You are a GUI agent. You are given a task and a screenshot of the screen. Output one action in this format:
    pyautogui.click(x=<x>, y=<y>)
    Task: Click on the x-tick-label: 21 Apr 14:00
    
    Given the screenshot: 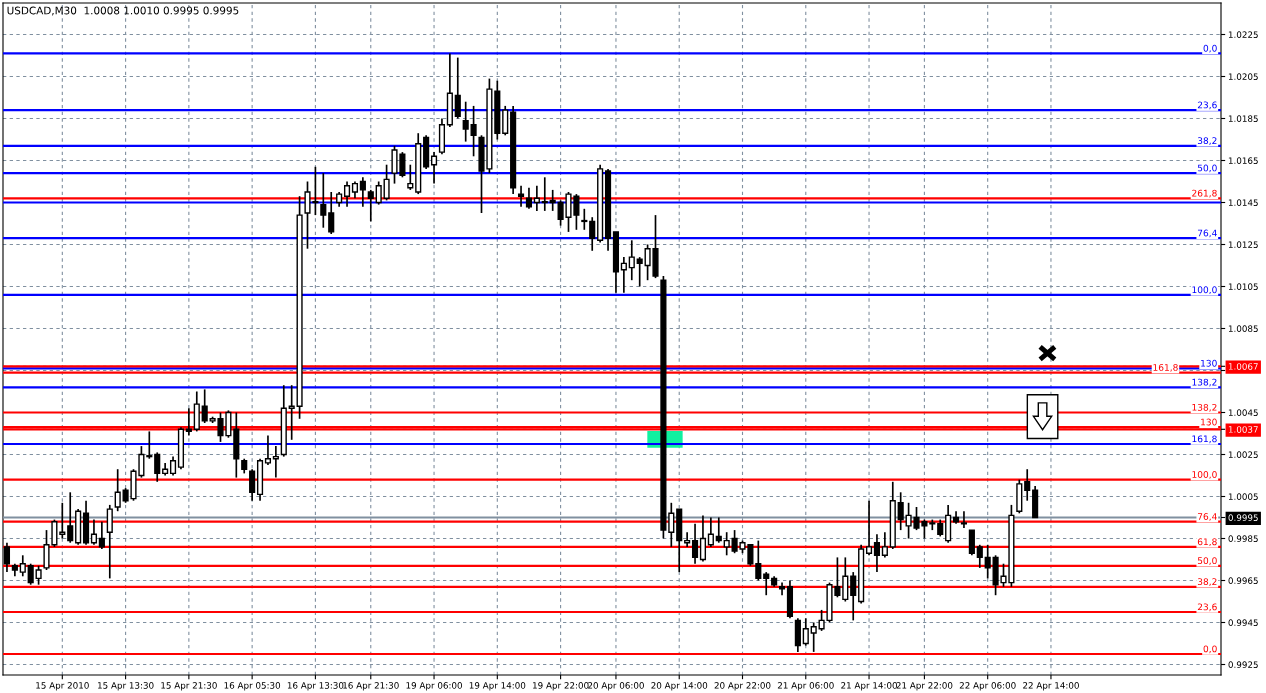 What is the action you would take?
    pyautogui.click(x=869, y=686)
    